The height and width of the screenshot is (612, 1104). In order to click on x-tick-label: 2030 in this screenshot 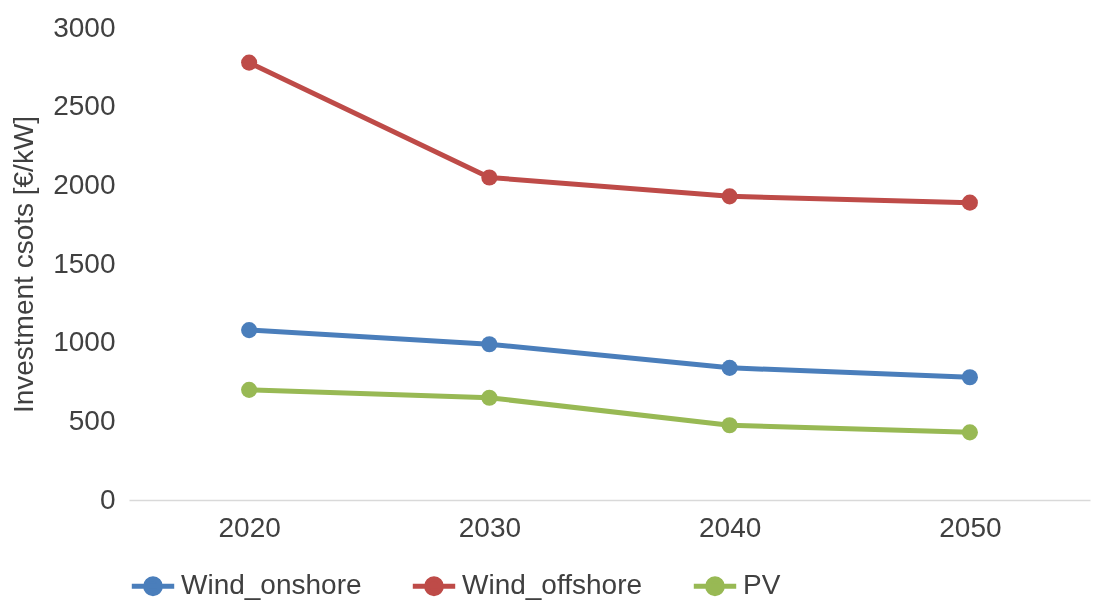, I will do `click(490, 527)`.